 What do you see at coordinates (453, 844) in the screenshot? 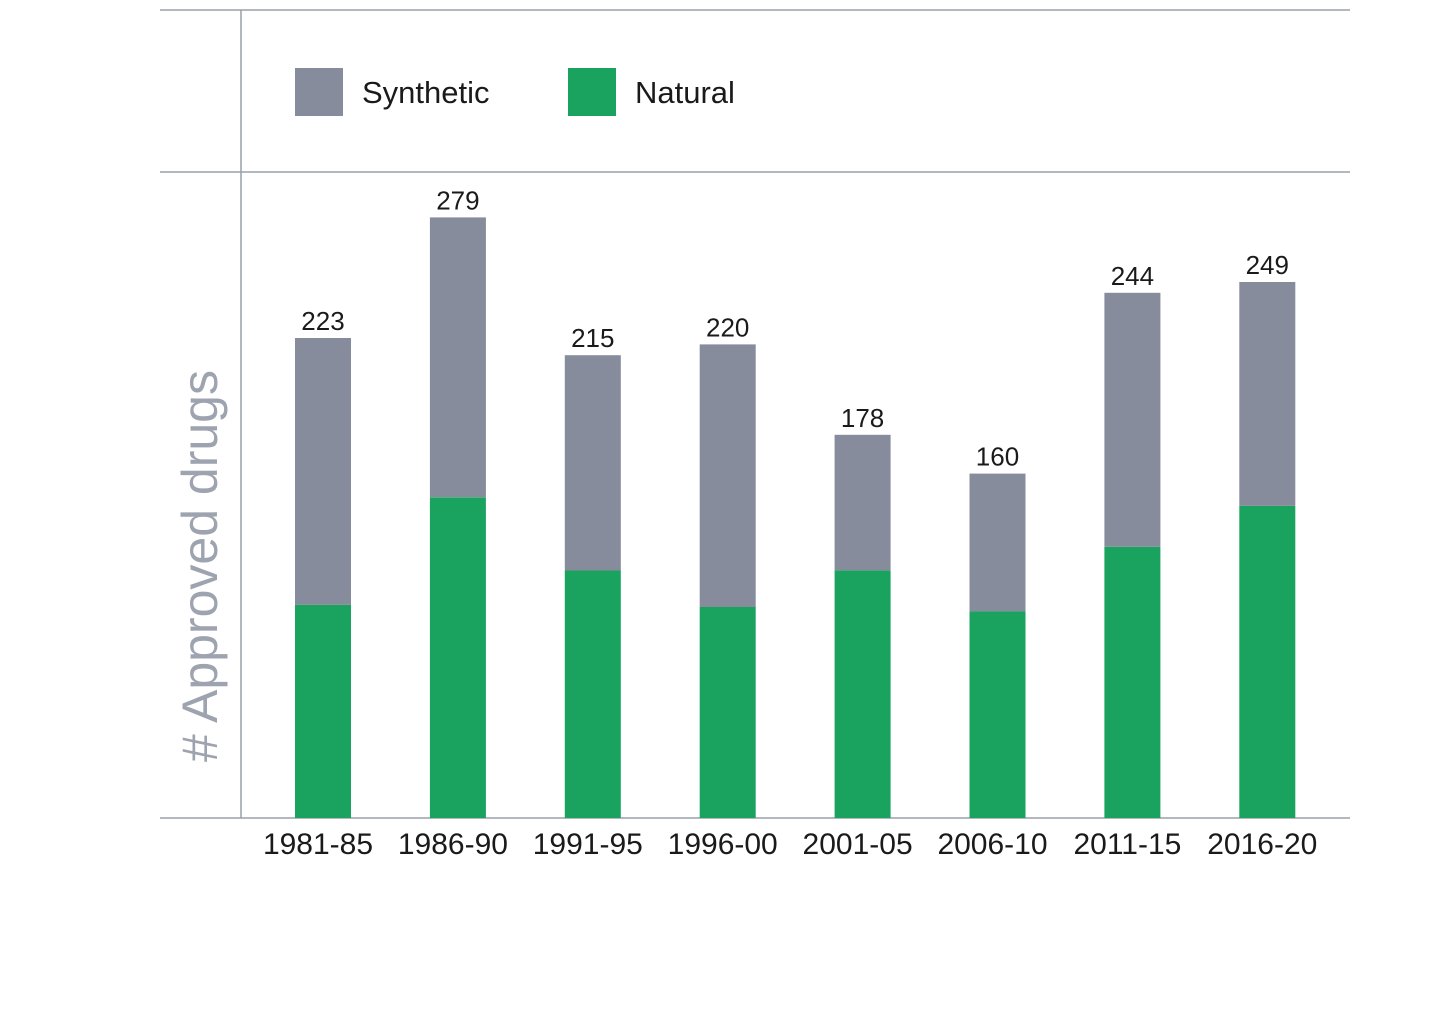
I see `x-tick-label-1986-90: 1986-90` at bounding box center [453, 844].